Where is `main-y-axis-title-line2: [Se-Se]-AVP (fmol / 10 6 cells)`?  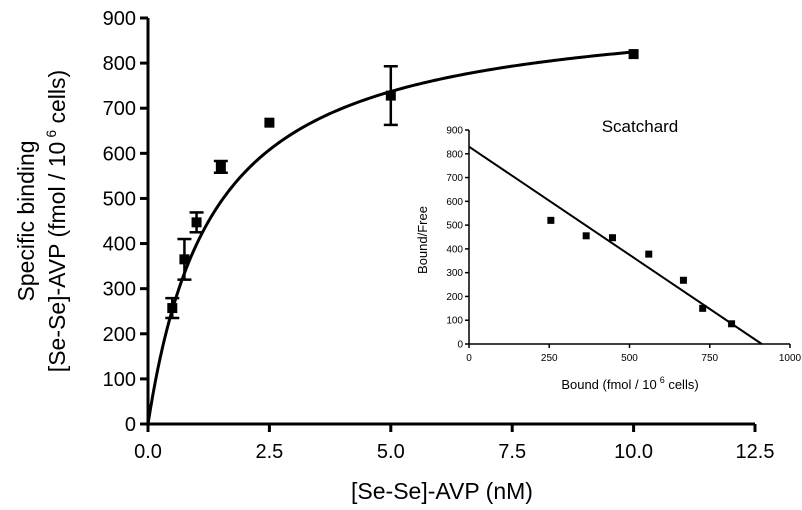 main-y-axis-title-line2: [Se-Se]-AVP (fmol / 10 6 cells) is located at coordinates (56, 221).